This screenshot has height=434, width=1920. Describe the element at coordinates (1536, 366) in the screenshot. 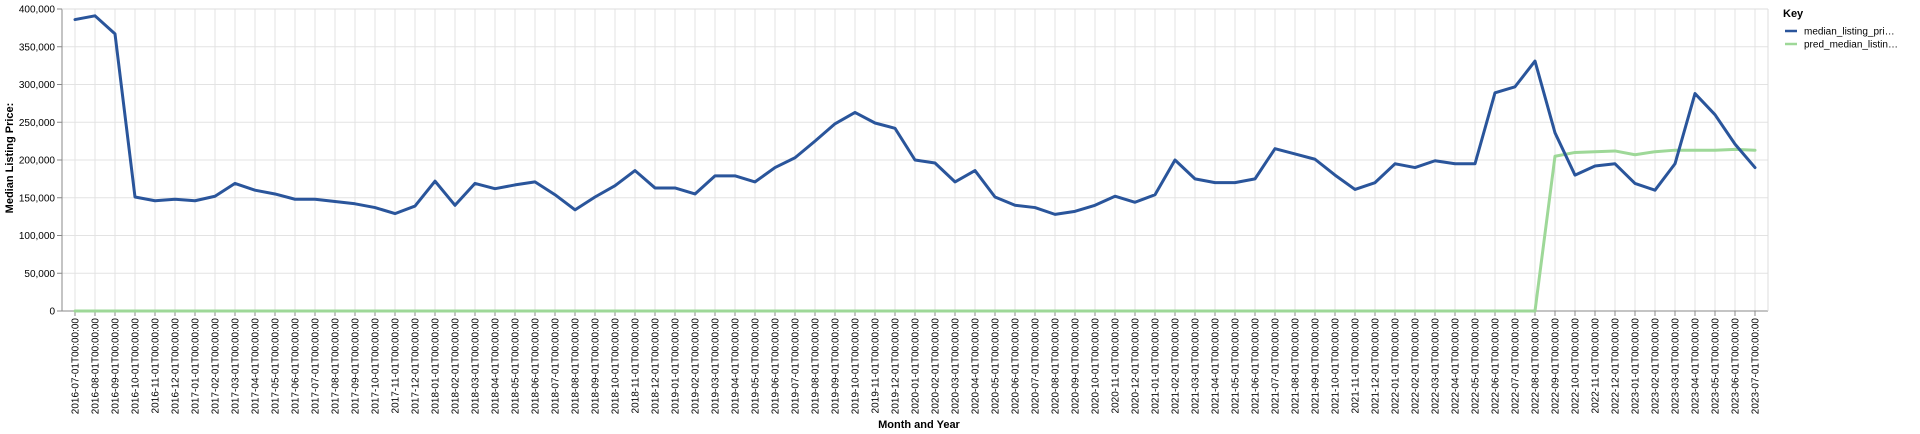

I see `x-tick-label: 2022-08-01T00:00:00` at that location.